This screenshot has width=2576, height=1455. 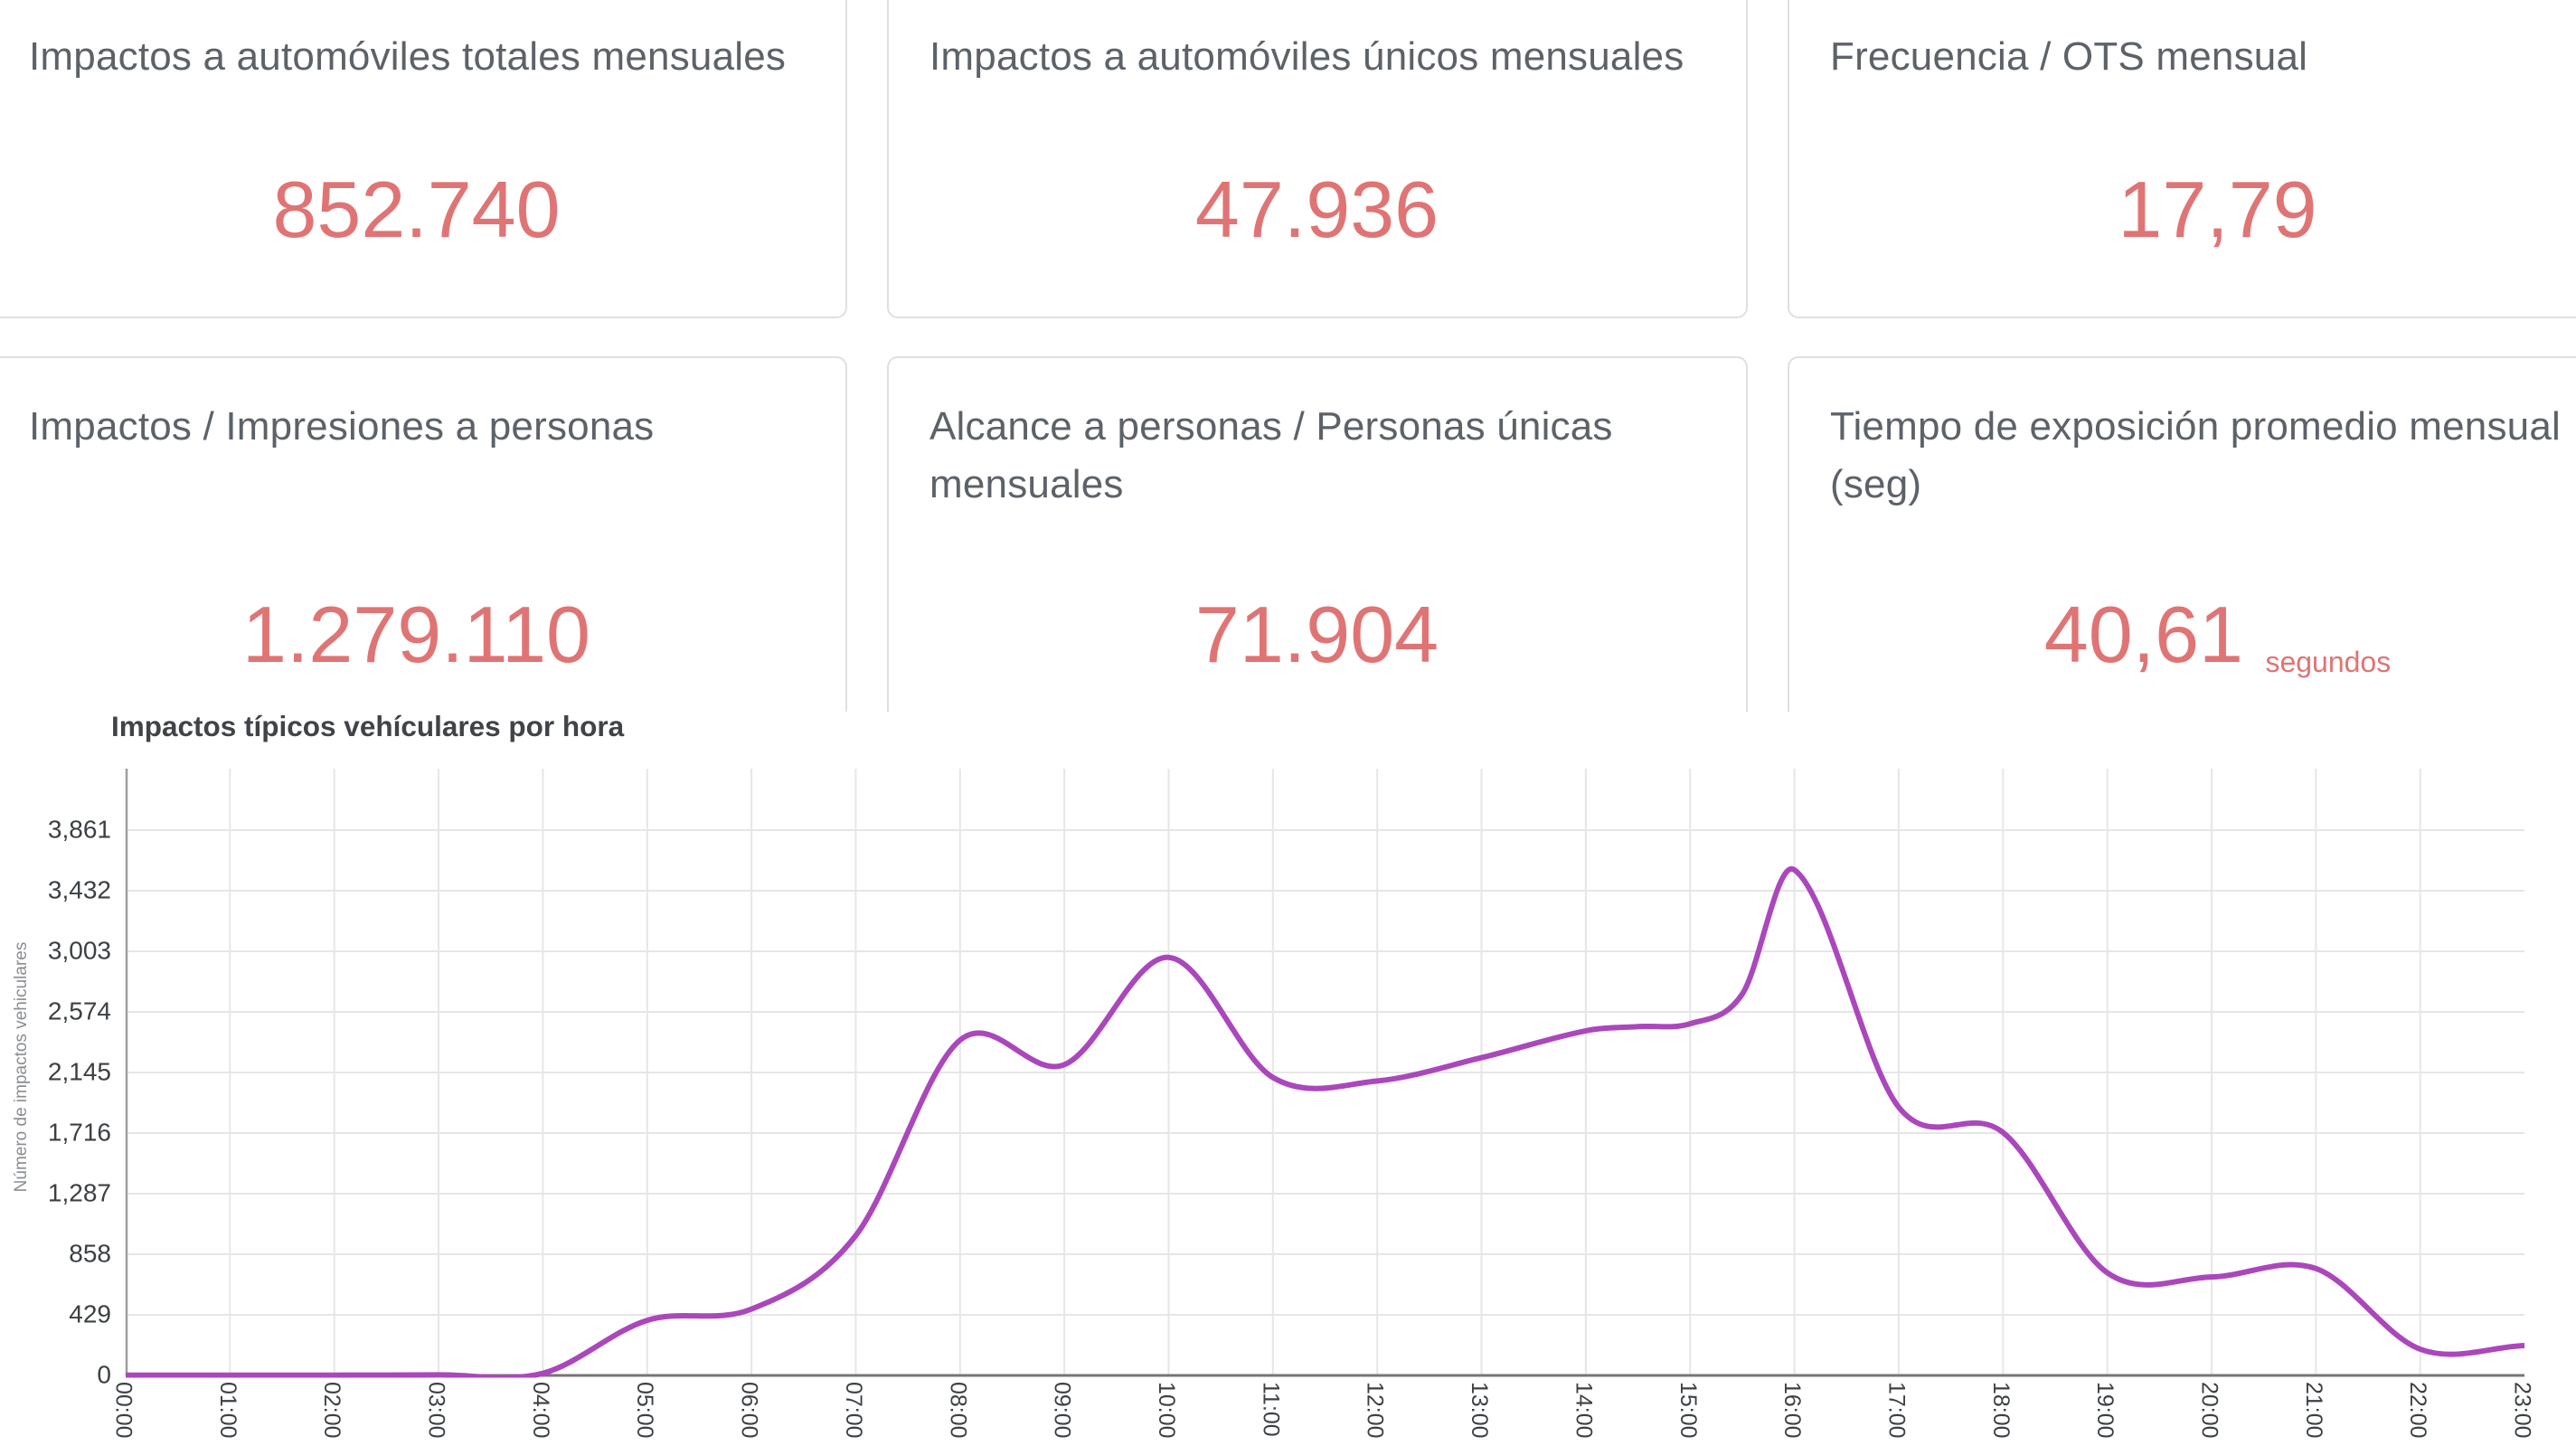 I want to click on svg-text: 02:00, so click(x=331, y=1411).